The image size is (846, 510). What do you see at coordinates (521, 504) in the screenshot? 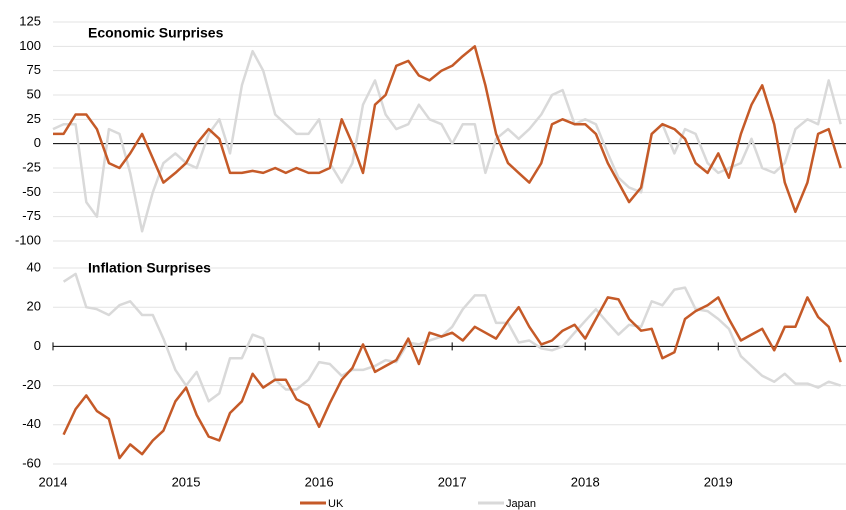
I see `legend-label: Japan` at bounding box center [521, 504].